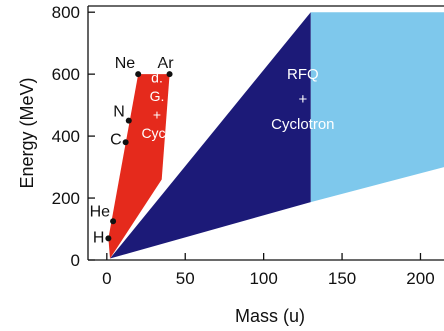 The image size is (444, 331). Describe the element at coordinates (66, 136) in the screenshot. I see `y-tick-label: 400` at that location.